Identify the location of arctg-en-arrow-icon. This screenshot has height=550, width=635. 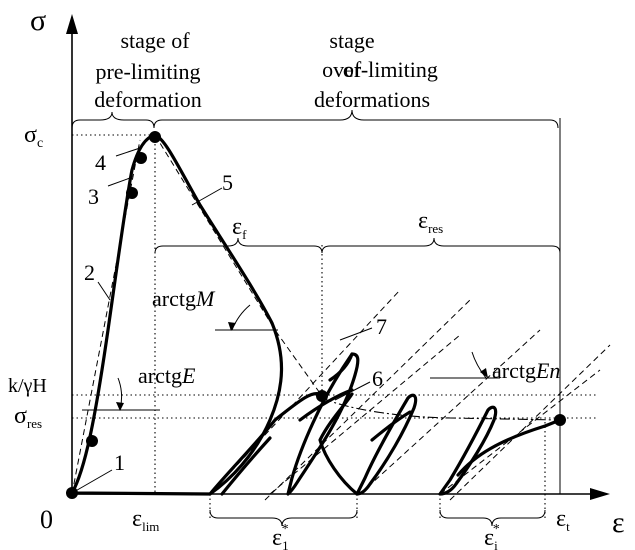
(484, 373).